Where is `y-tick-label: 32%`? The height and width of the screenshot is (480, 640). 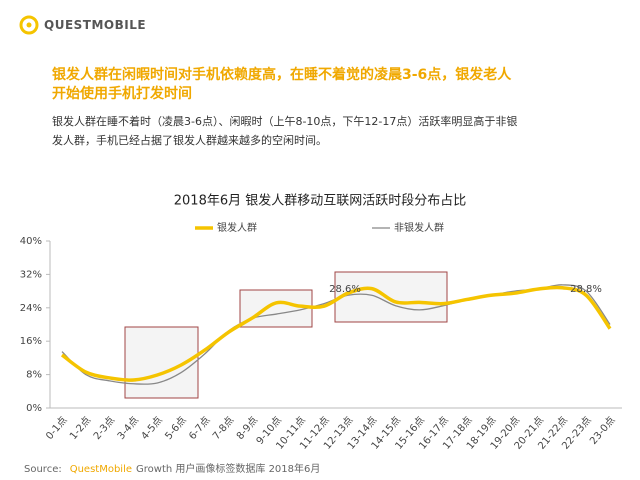 y-tick-label: 32% is located at coordinates (31, 274).